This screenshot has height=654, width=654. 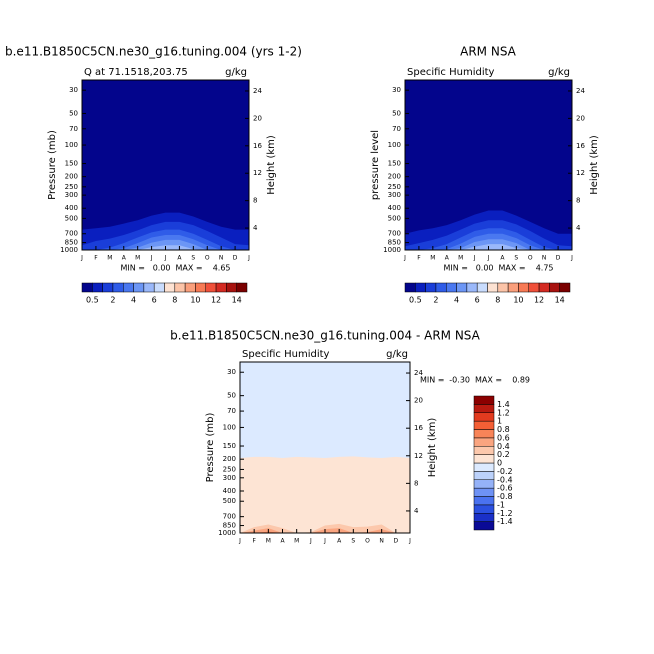 What do you see at coordinates (560, 300) in the screenshot?
I see `colorbar-label: 14` at bounding box center [560, 300].